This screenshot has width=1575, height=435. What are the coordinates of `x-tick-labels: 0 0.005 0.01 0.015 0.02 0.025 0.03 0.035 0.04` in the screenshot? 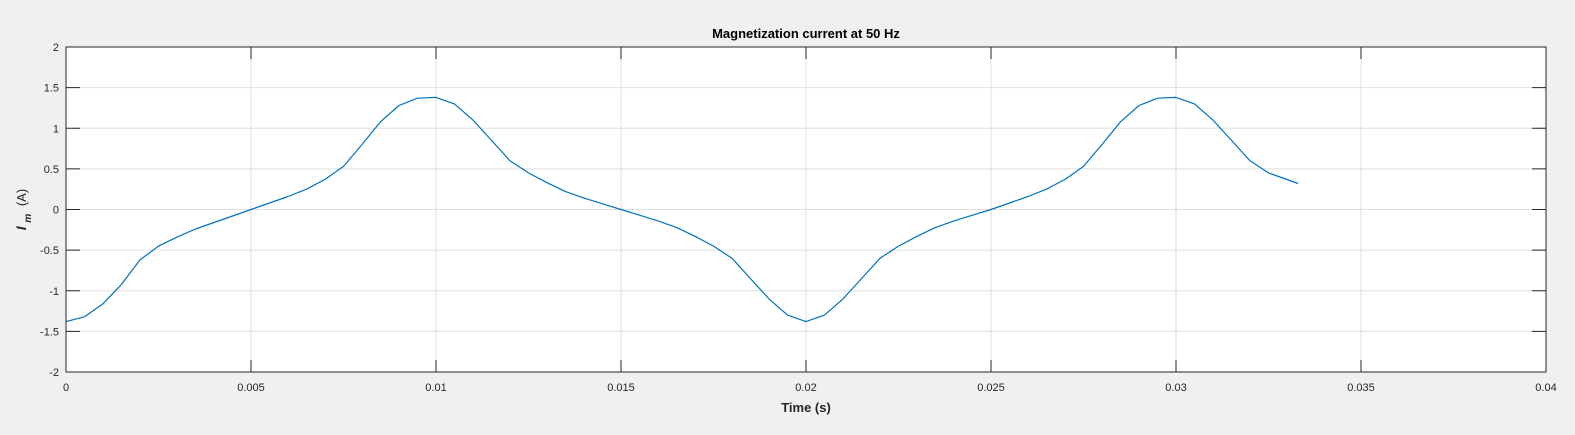 It's located at (810, 388).